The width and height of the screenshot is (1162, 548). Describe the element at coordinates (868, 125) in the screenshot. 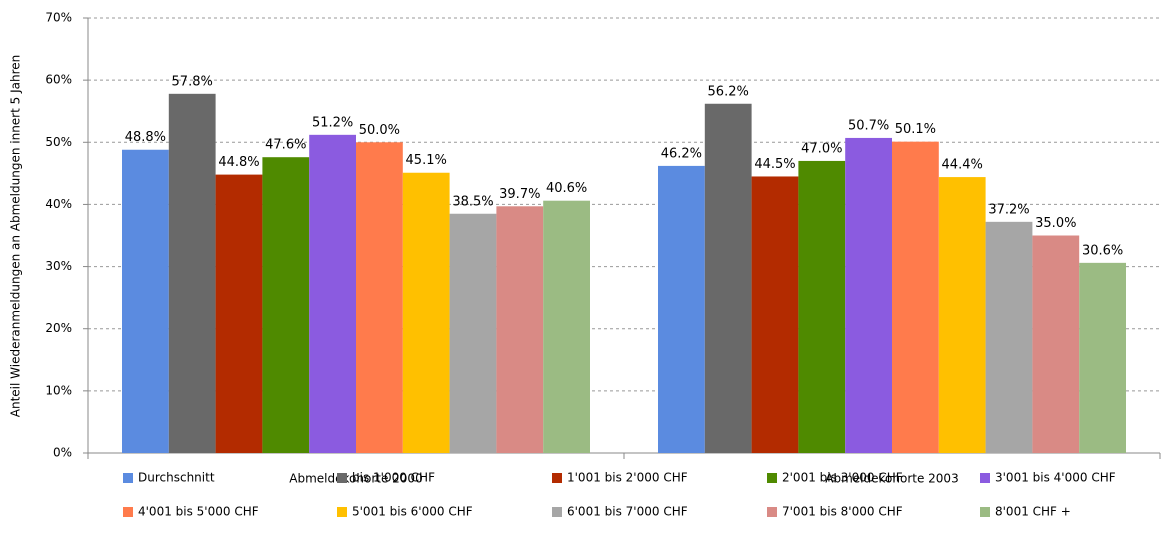

I see `value-label: 50.7%` at that location.